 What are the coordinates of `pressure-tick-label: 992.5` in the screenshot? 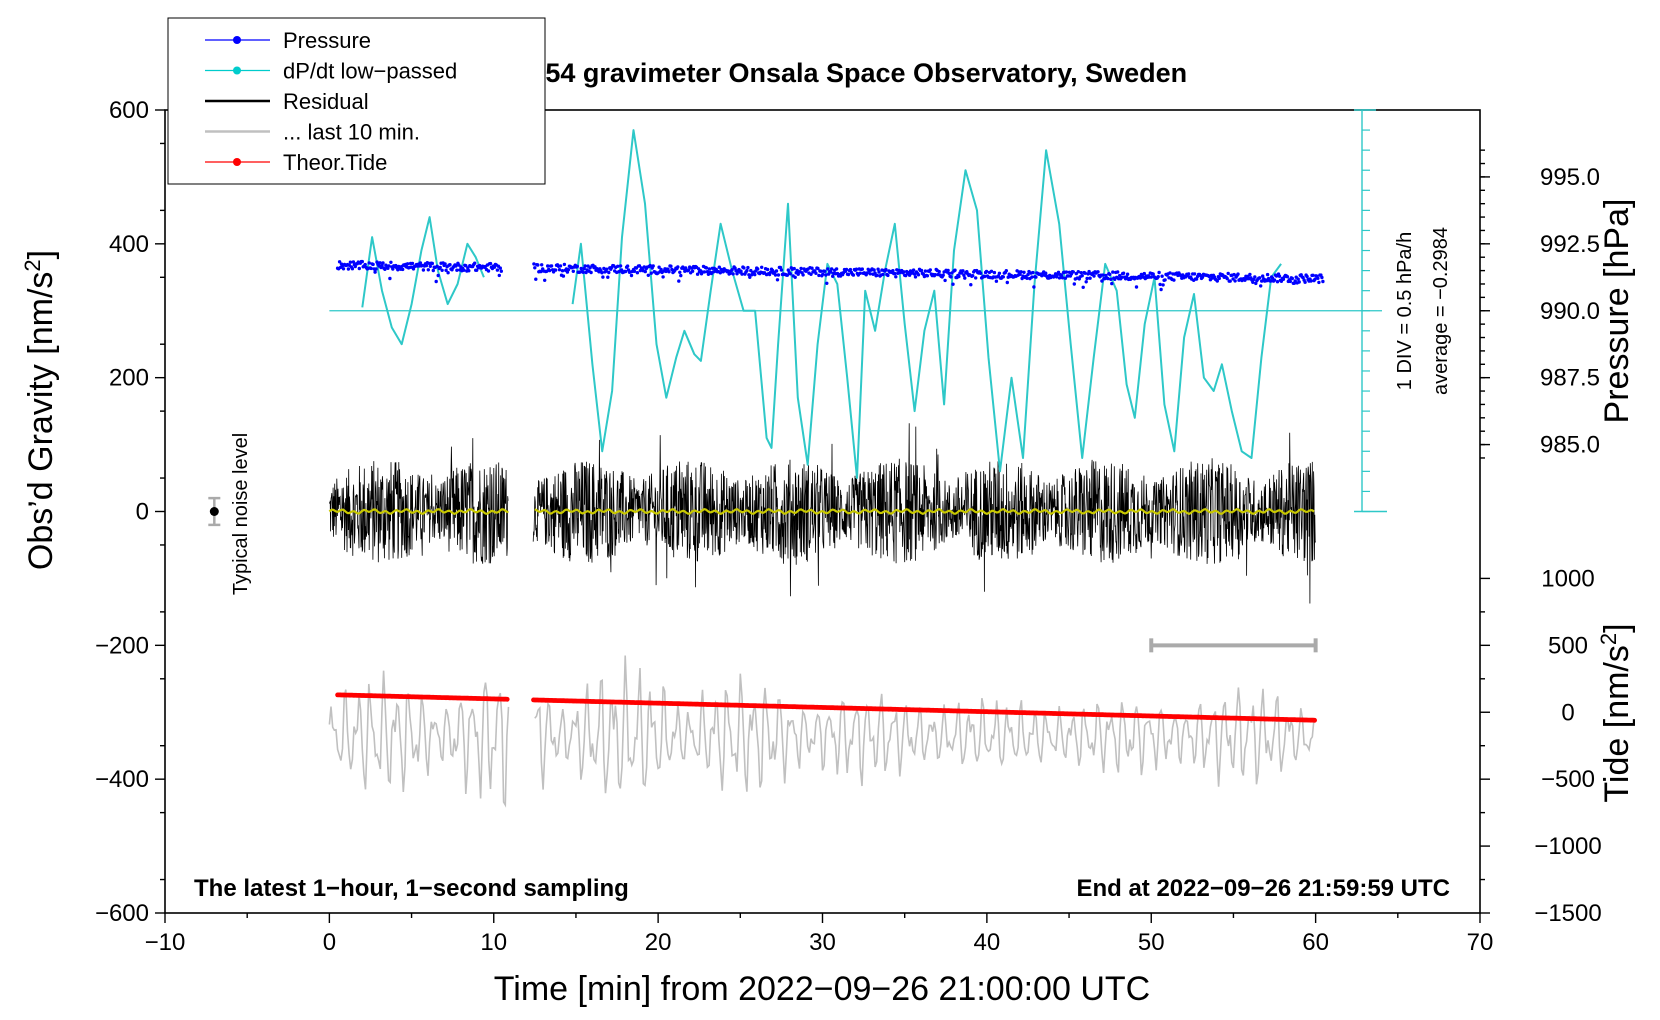 It's located at (1570, 244).